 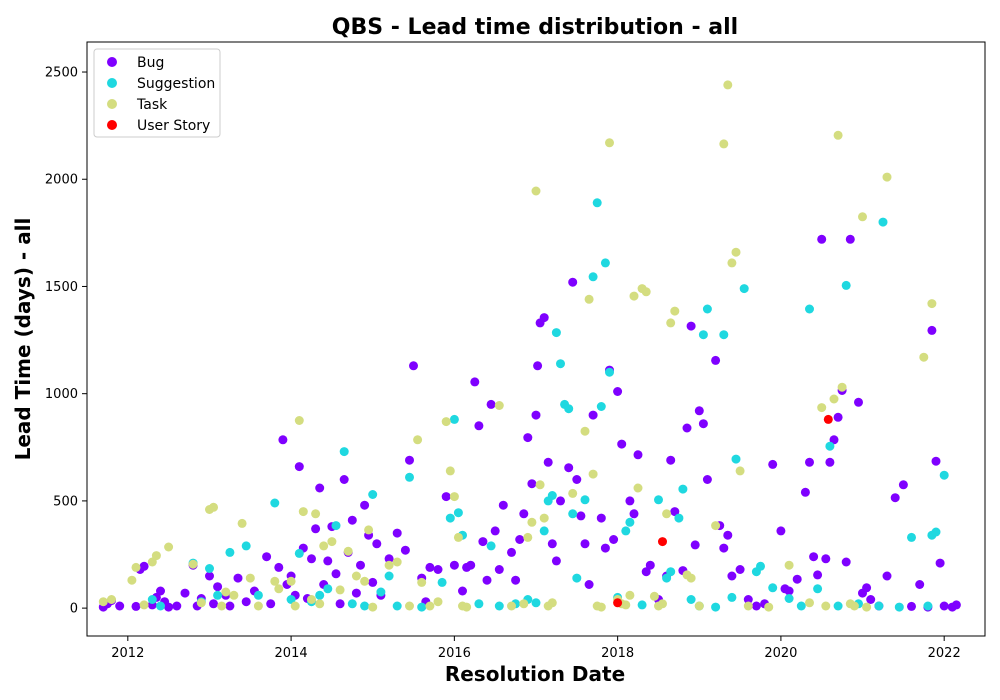 What do you see at coordinates (780, 653) in the screenshot?
I see `x-tick-label: 2020` at bounding box center [780, 653].